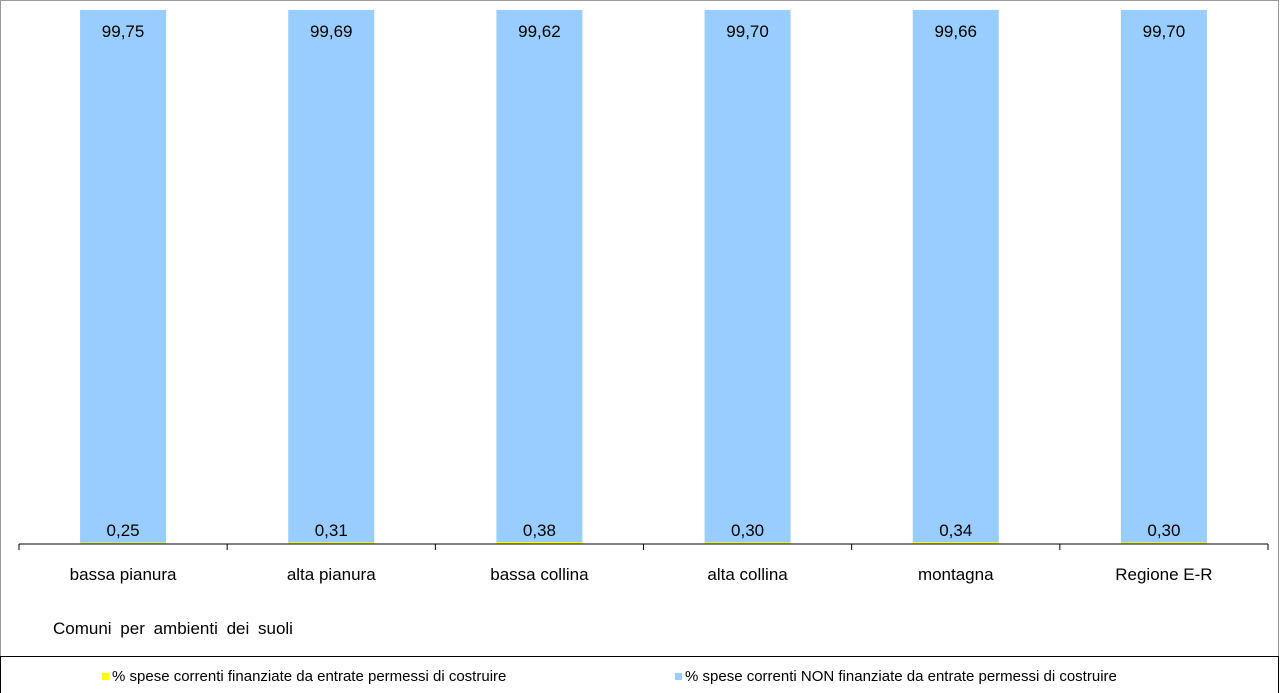 This screenshot has width=1281, height=693. I want to click on data-label-not-financed-4: 99,66, so click(955, 31).